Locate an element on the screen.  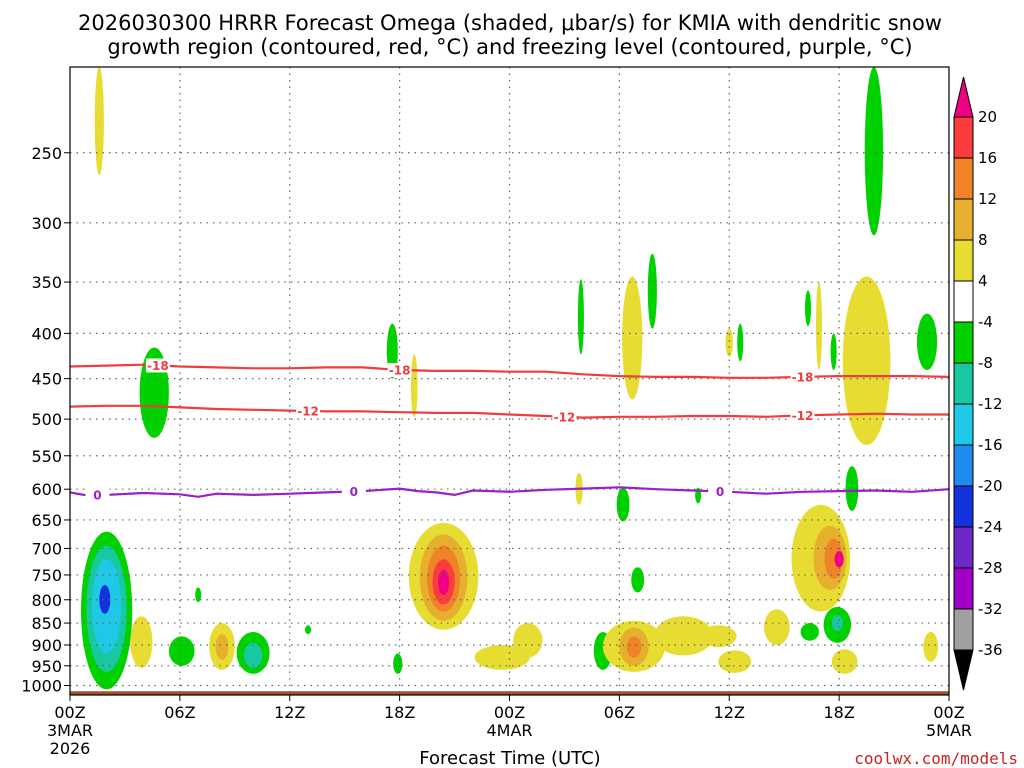
colorbar-label--36: -36 is located at coordinates (990, 650).